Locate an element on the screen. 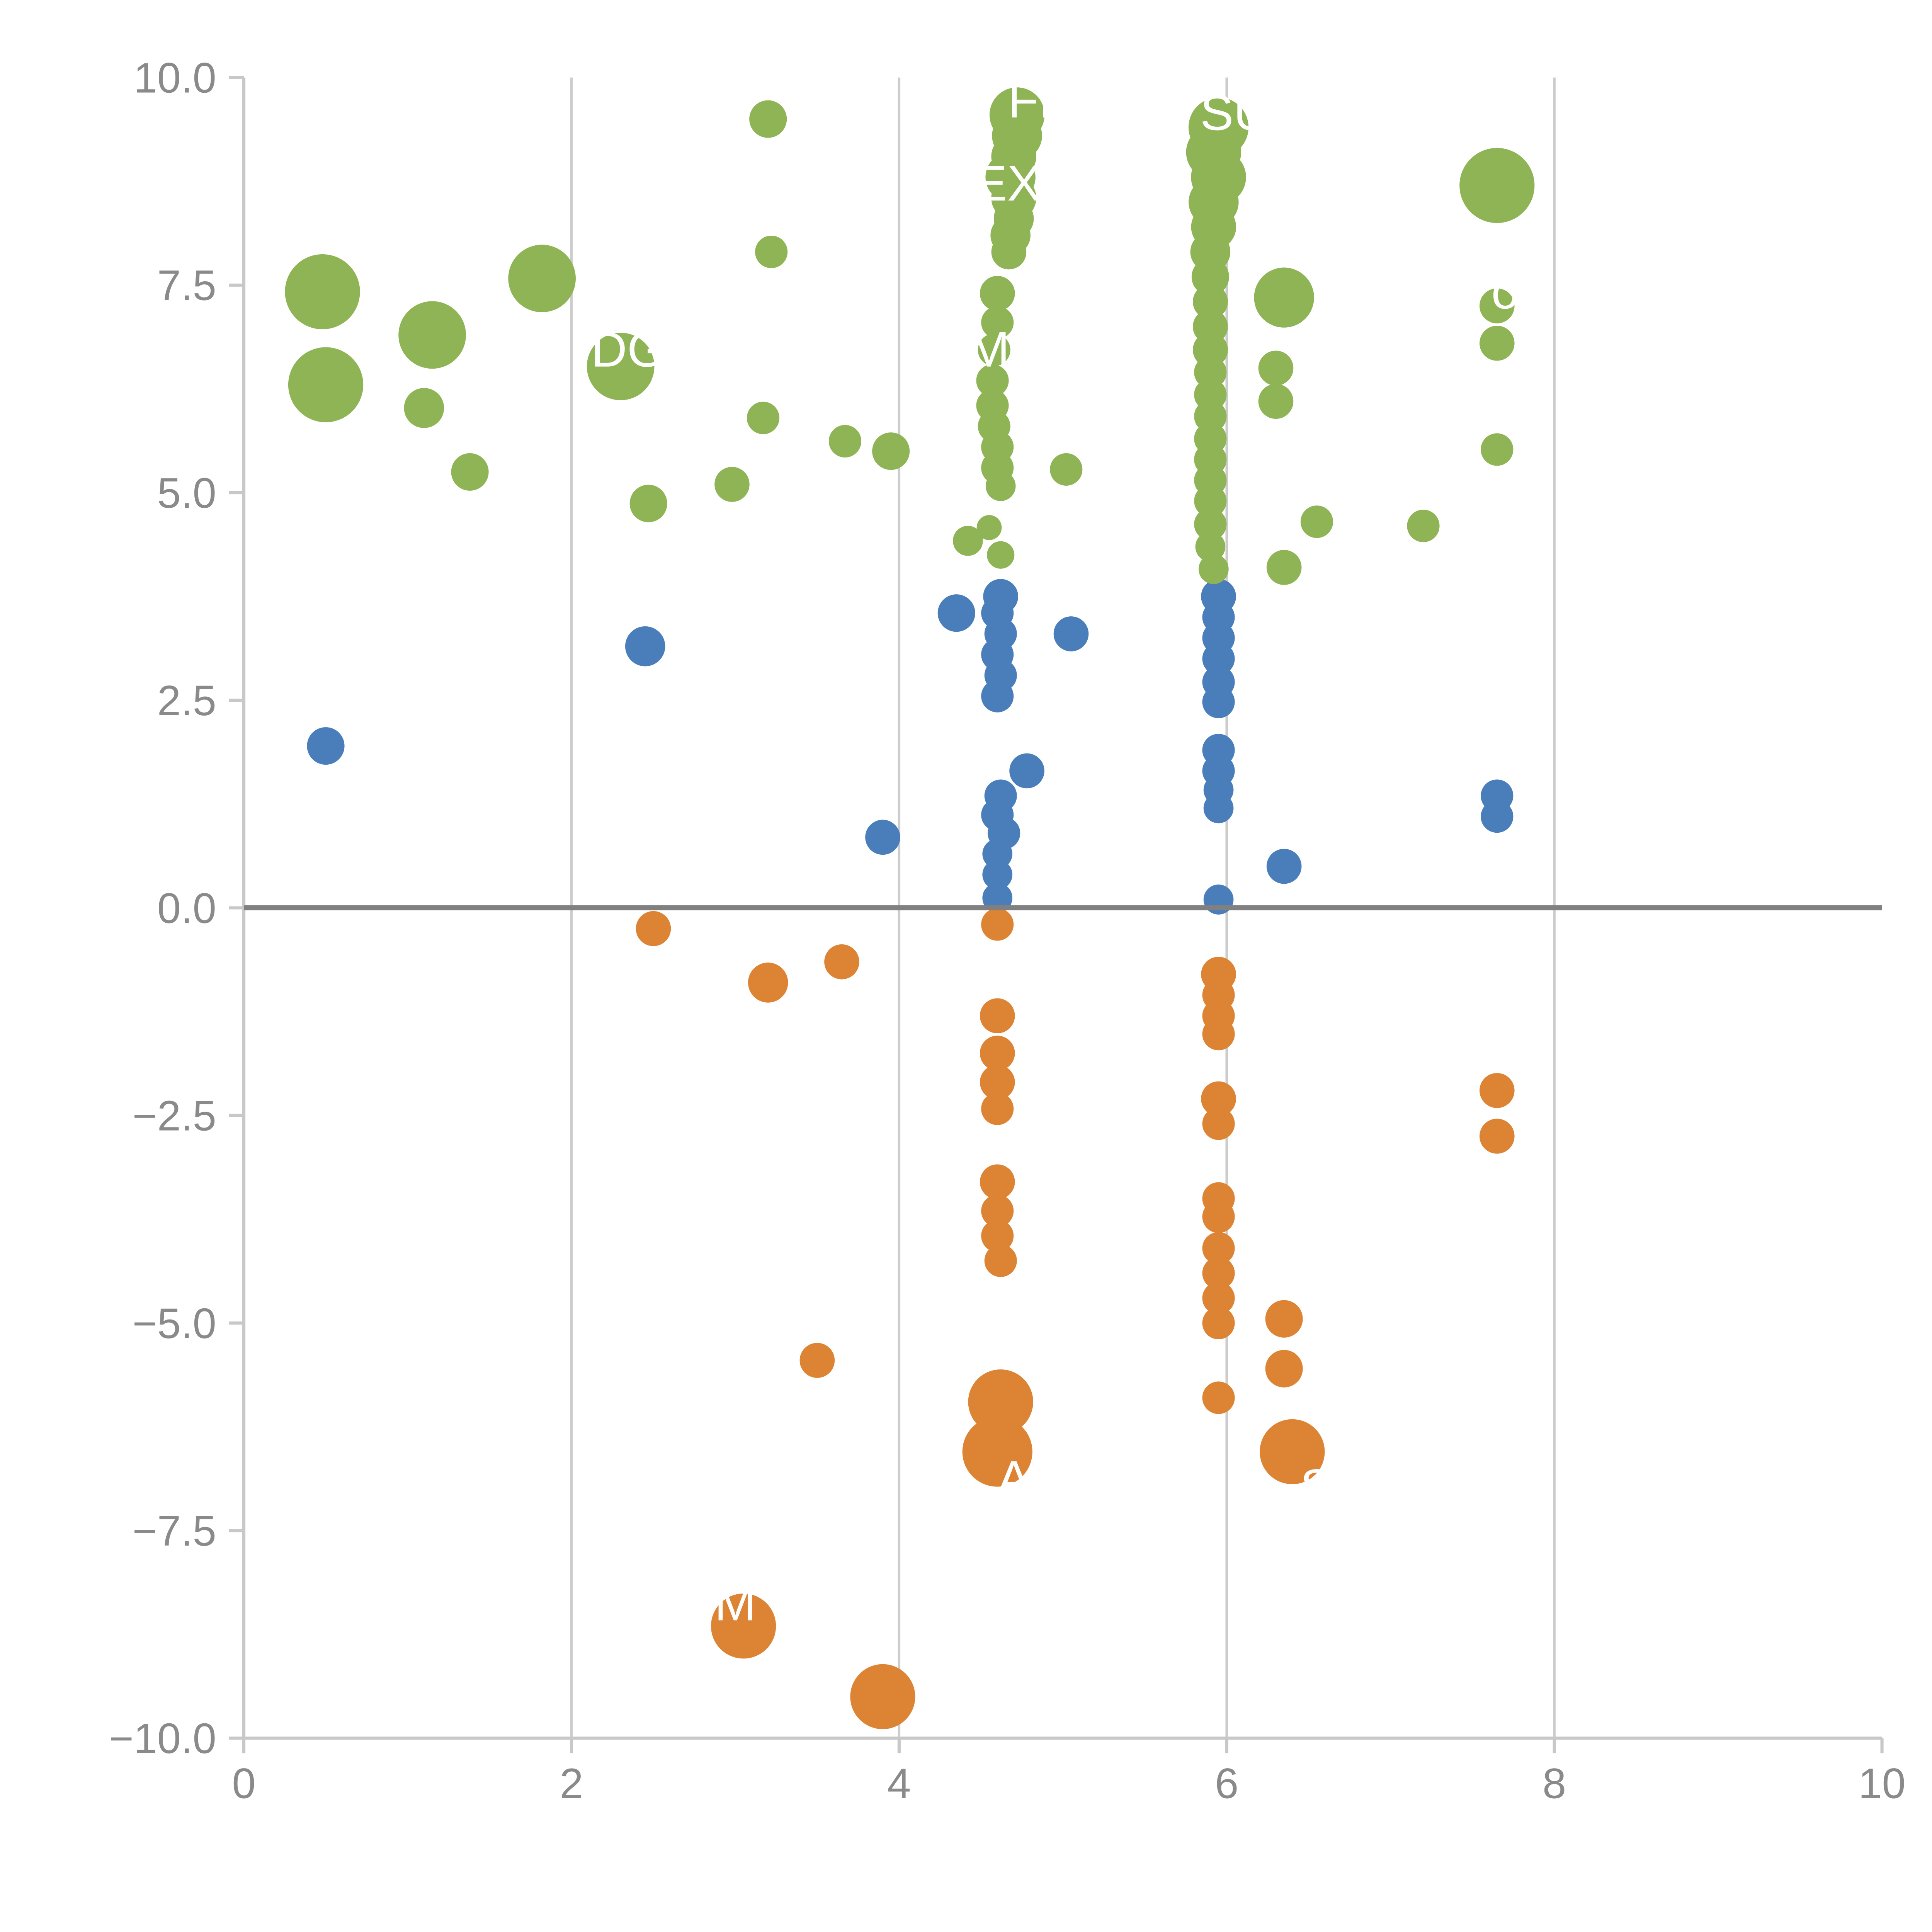 The width and height of the screenshot is (1932, 1932). y-tick-label: 2.5 is located at coordinates (186, 701).